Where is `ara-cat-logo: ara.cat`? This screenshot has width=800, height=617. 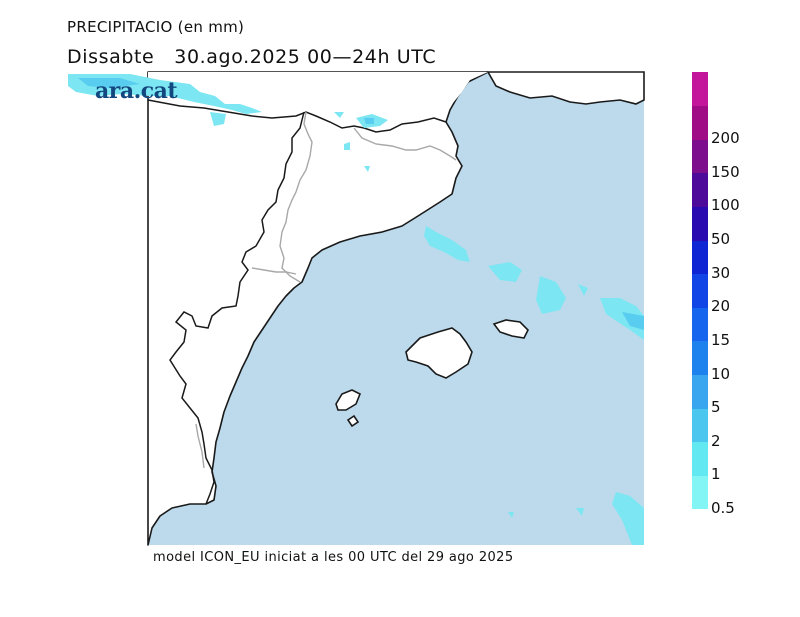 ara-cat-logo: ara.cat is located at coordinates (136, 91).